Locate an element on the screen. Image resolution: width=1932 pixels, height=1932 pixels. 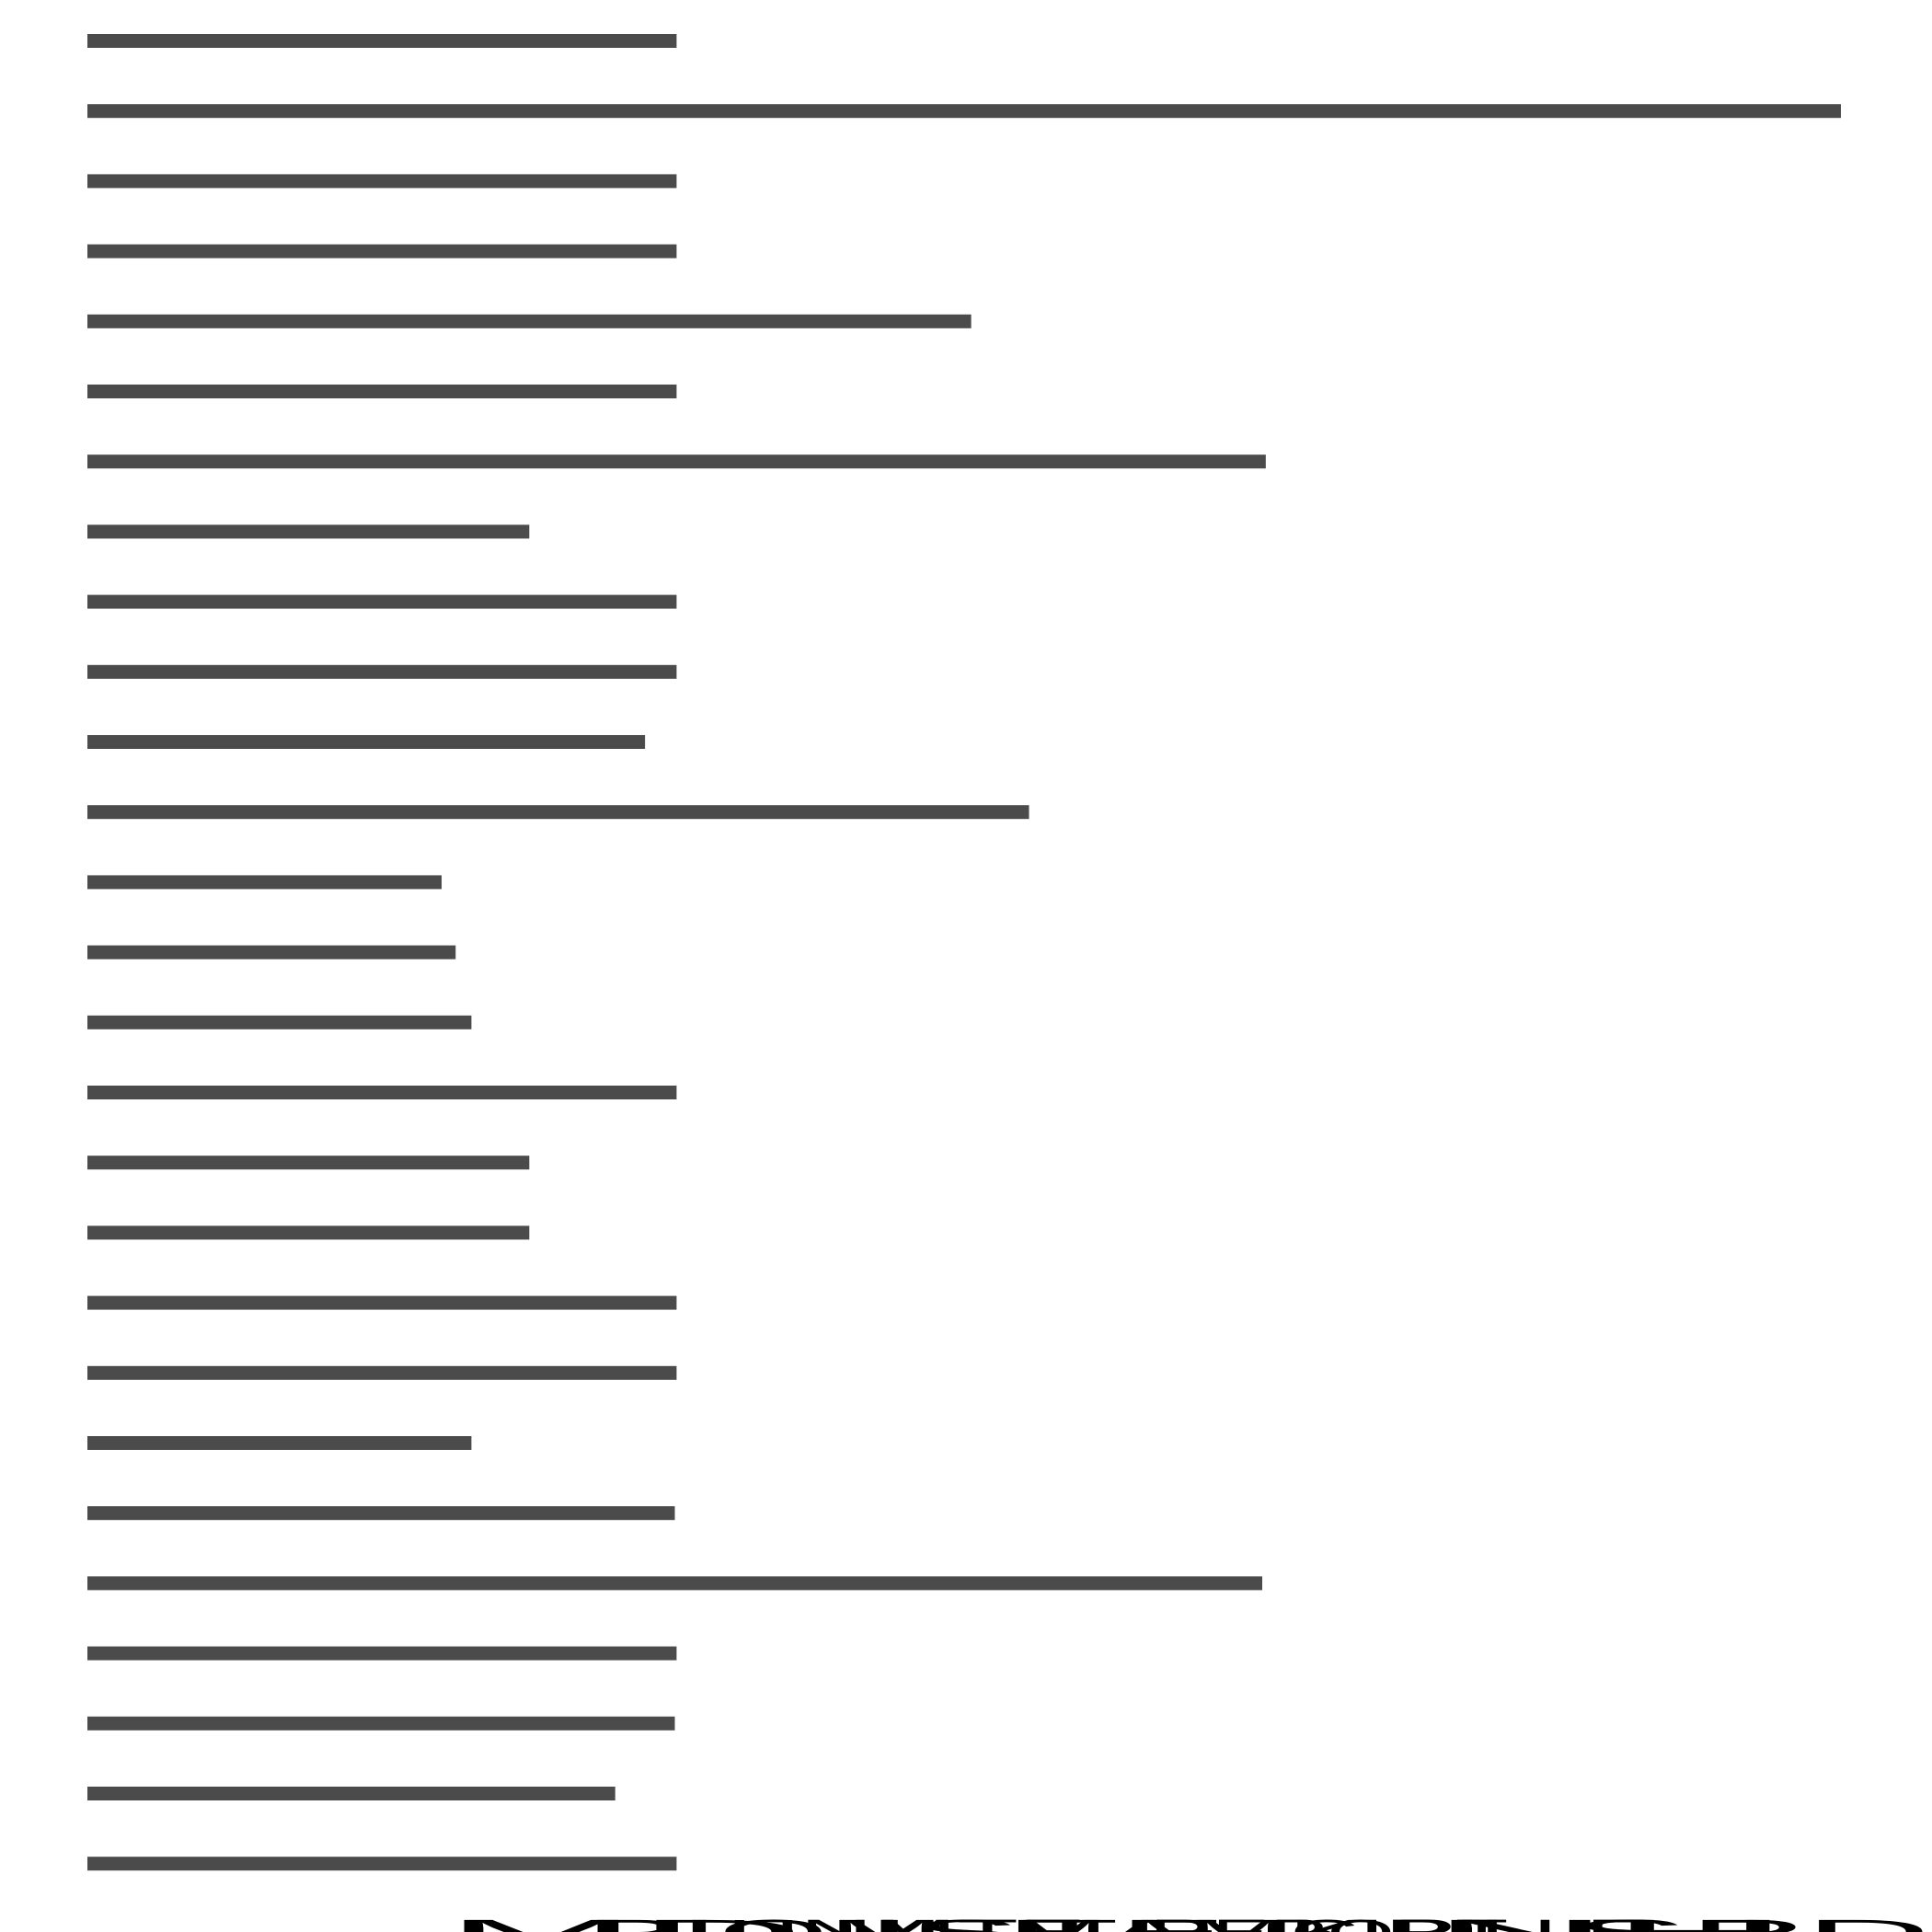
overlapping-bottom-label: ISTE is located at coordinates (1047, 1923).